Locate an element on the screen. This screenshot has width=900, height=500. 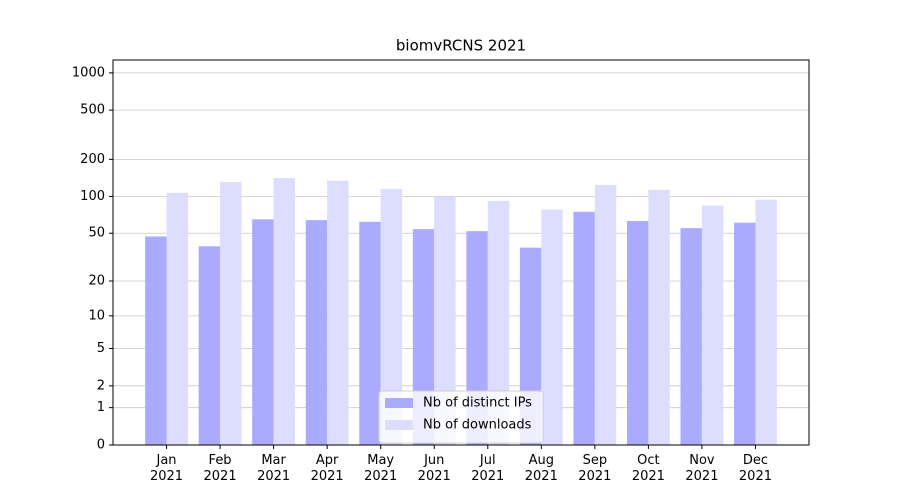
x-tick-label: Feb 2021 is located at coordinates (220, 468).